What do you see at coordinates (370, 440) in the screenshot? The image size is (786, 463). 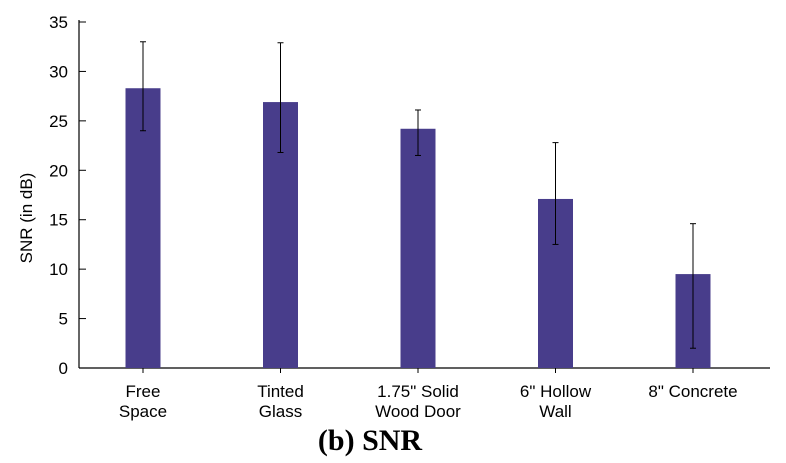 I see `chart-caption: (b) SNR` at bounding box center [370, 440].